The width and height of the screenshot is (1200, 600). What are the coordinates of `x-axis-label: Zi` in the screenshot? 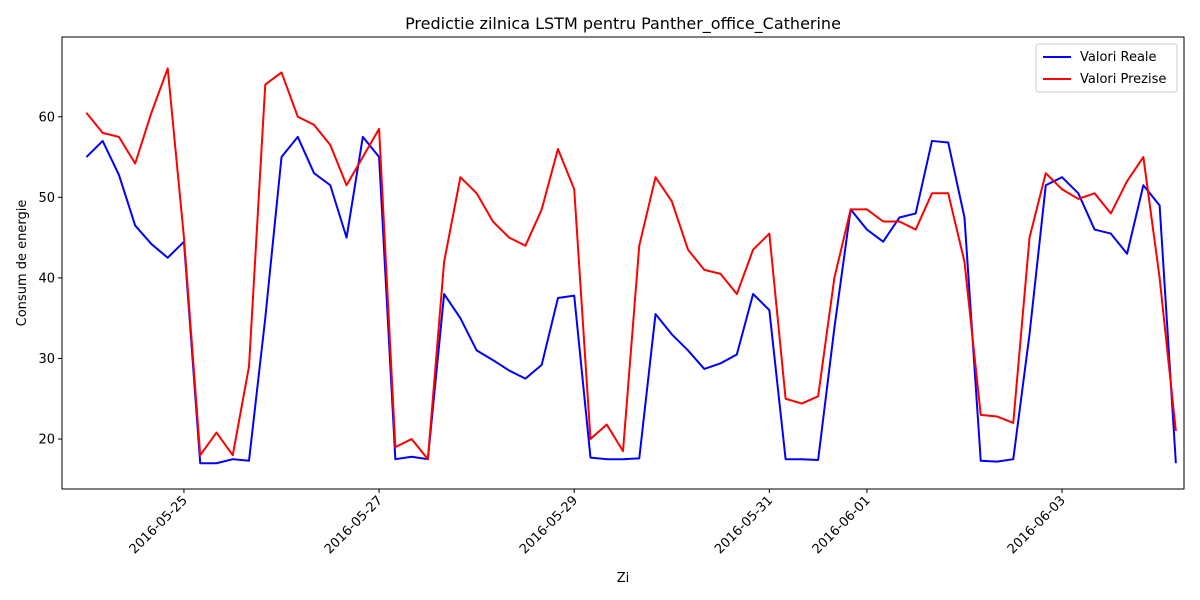 It's located at (623, 578).